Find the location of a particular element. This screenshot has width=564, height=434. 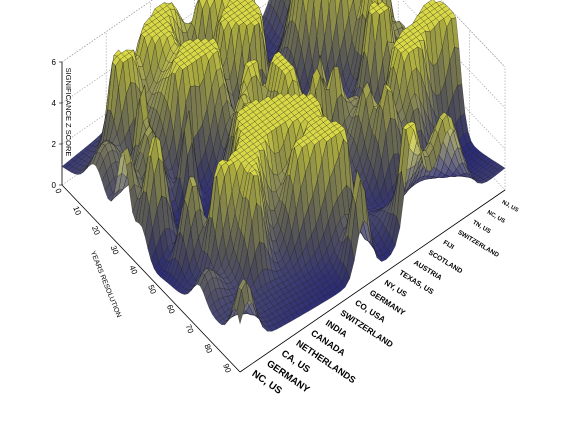

z-tick-label: 2 is located at coordinates (54, 144).